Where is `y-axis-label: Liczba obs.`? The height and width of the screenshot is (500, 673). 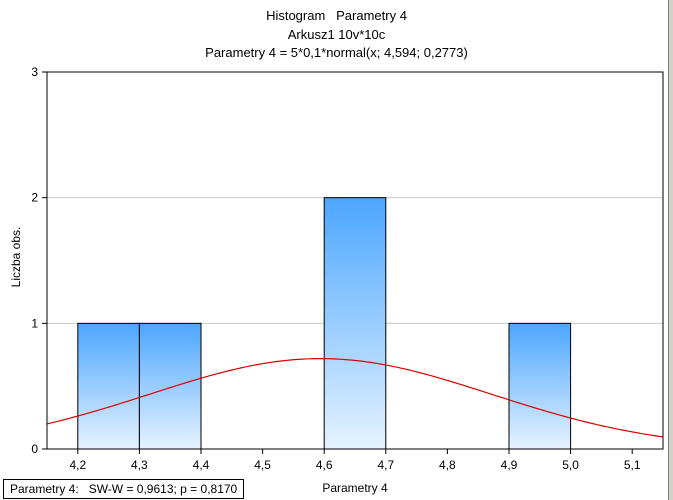
y-axis-label: Liczba obs. is located at coordinates (16, 257).